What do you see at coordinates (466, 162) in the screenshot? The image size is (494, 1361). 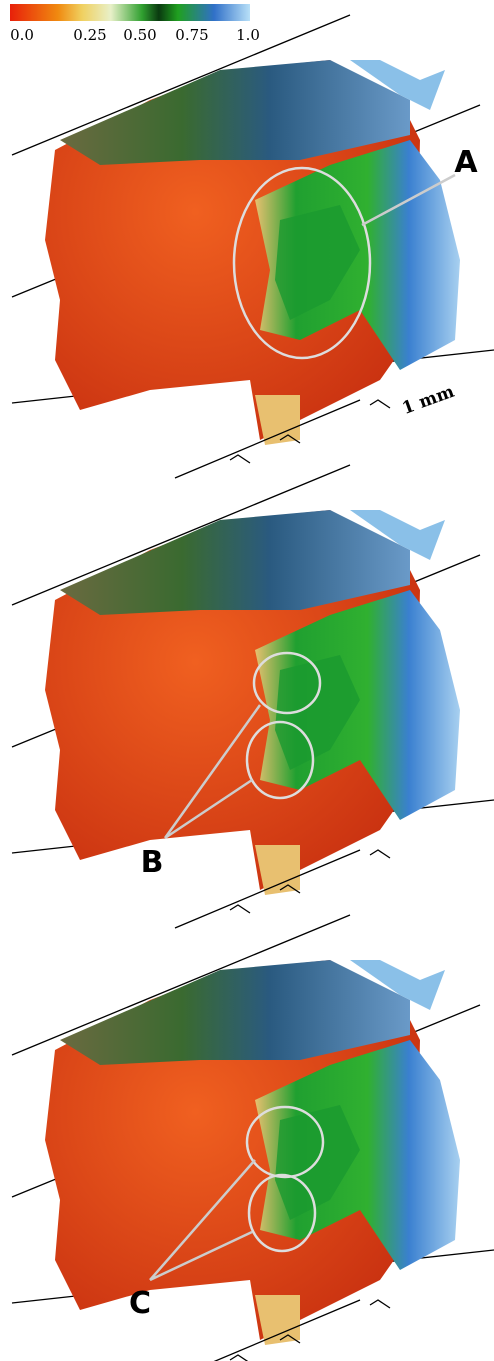 I see `panel-label: A` at bounding box center [466, 162].